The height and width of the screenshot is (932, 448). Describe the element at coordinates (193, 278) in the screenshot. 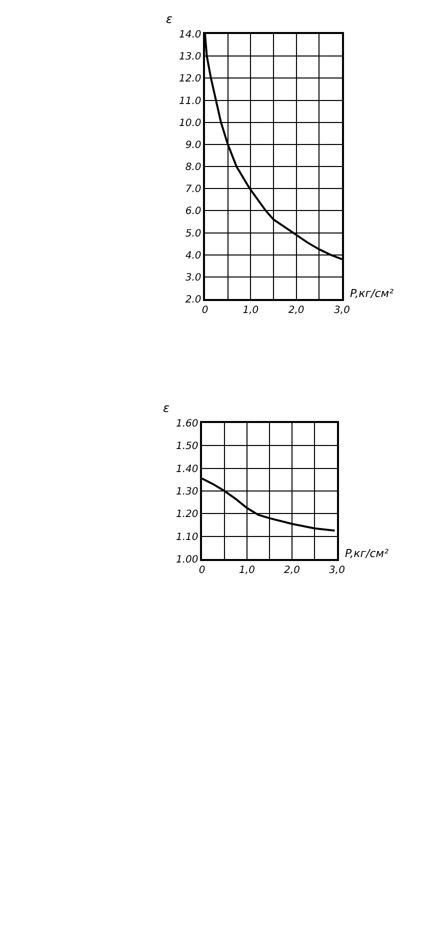

I see `y-tick-label: 3.0` at that location.